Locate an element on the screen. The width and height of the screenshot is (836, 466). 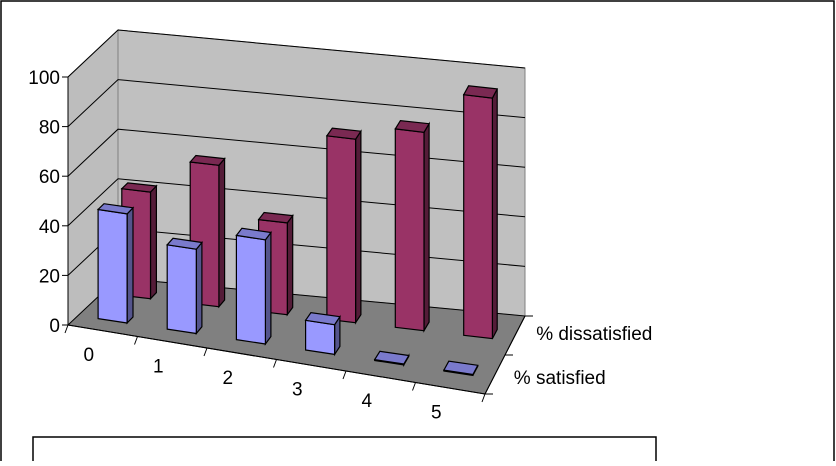
x-tick-label: 1 is located at coordinates (158, 366).